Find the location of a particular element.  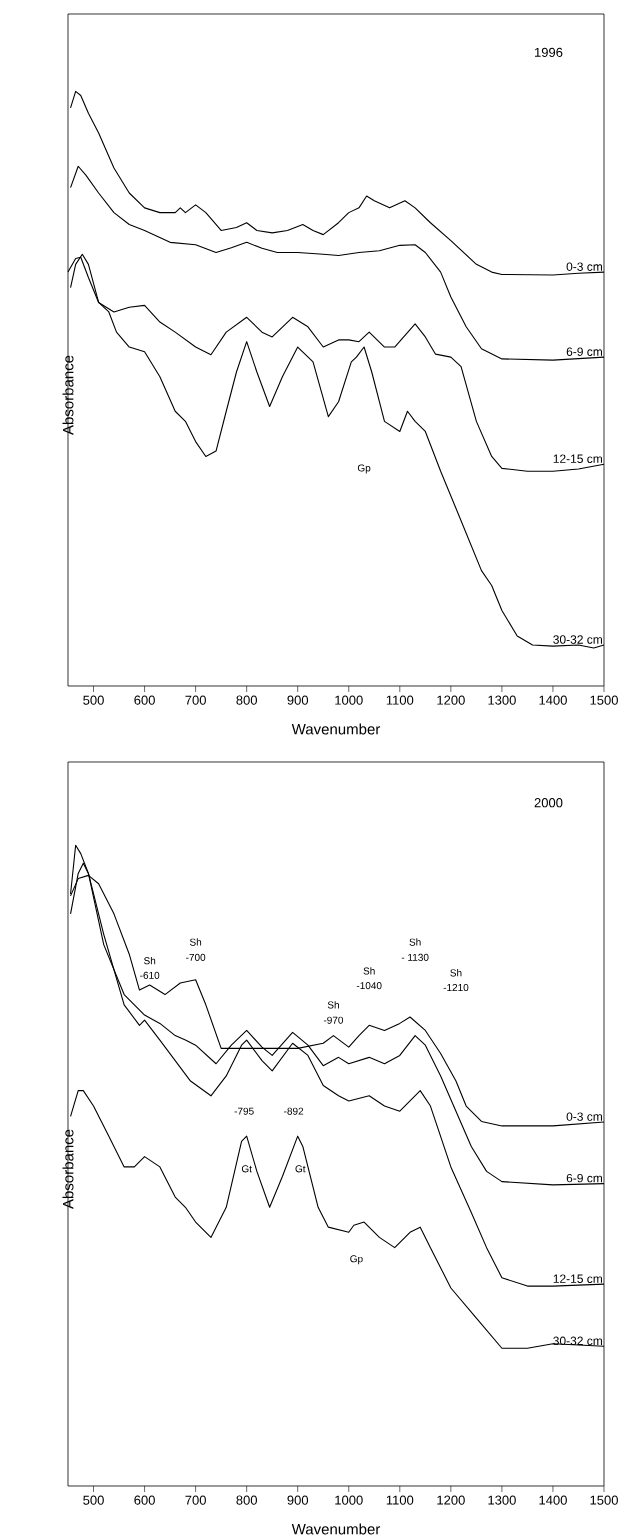

chart-title: 1996 is located at coordinates (549, 52).